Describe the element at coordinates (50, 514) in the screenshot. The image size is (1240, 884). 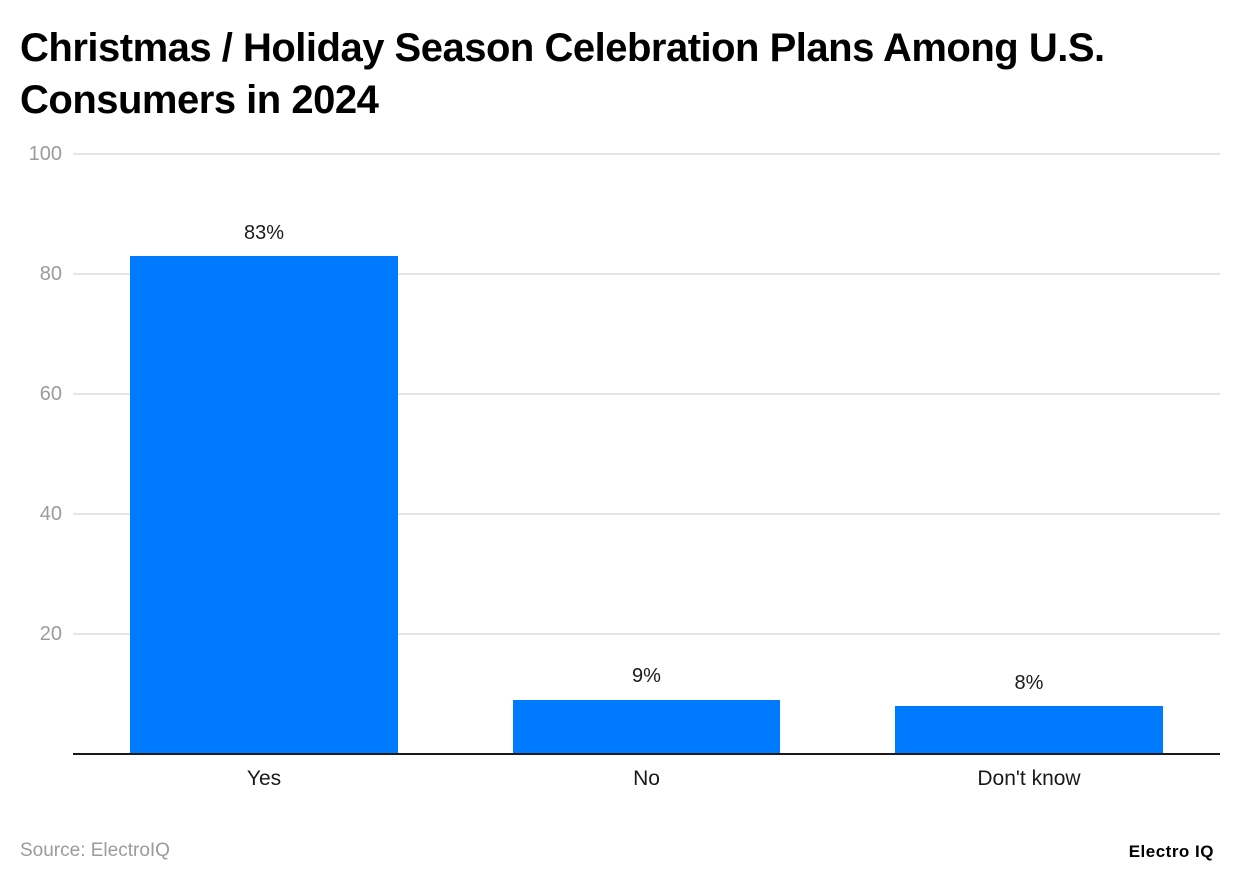
I see `y-tick-label: 40` at that location.